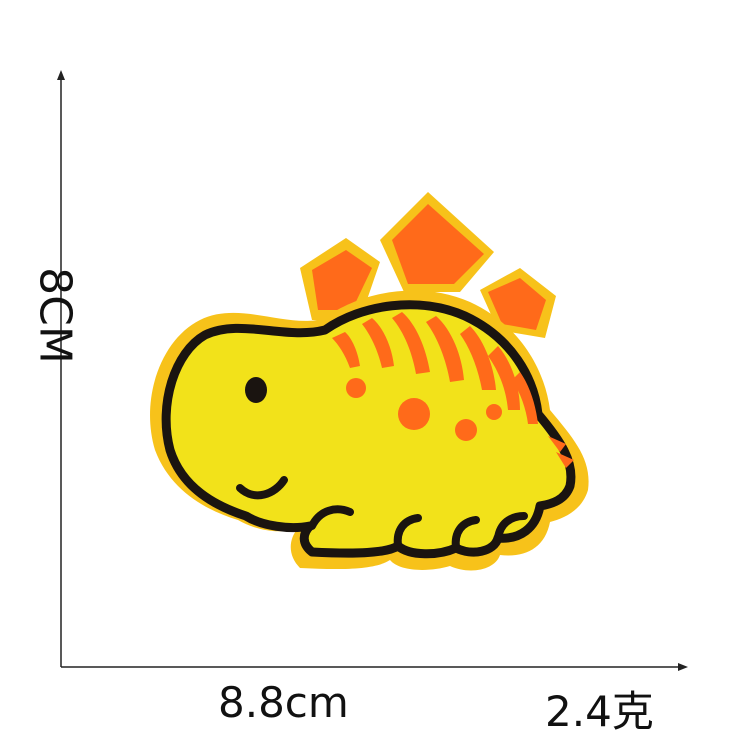 The width and height of the screenshot is (750, 750). I want to click on width-dimension-label: 8.8cm, so click(283, 702).